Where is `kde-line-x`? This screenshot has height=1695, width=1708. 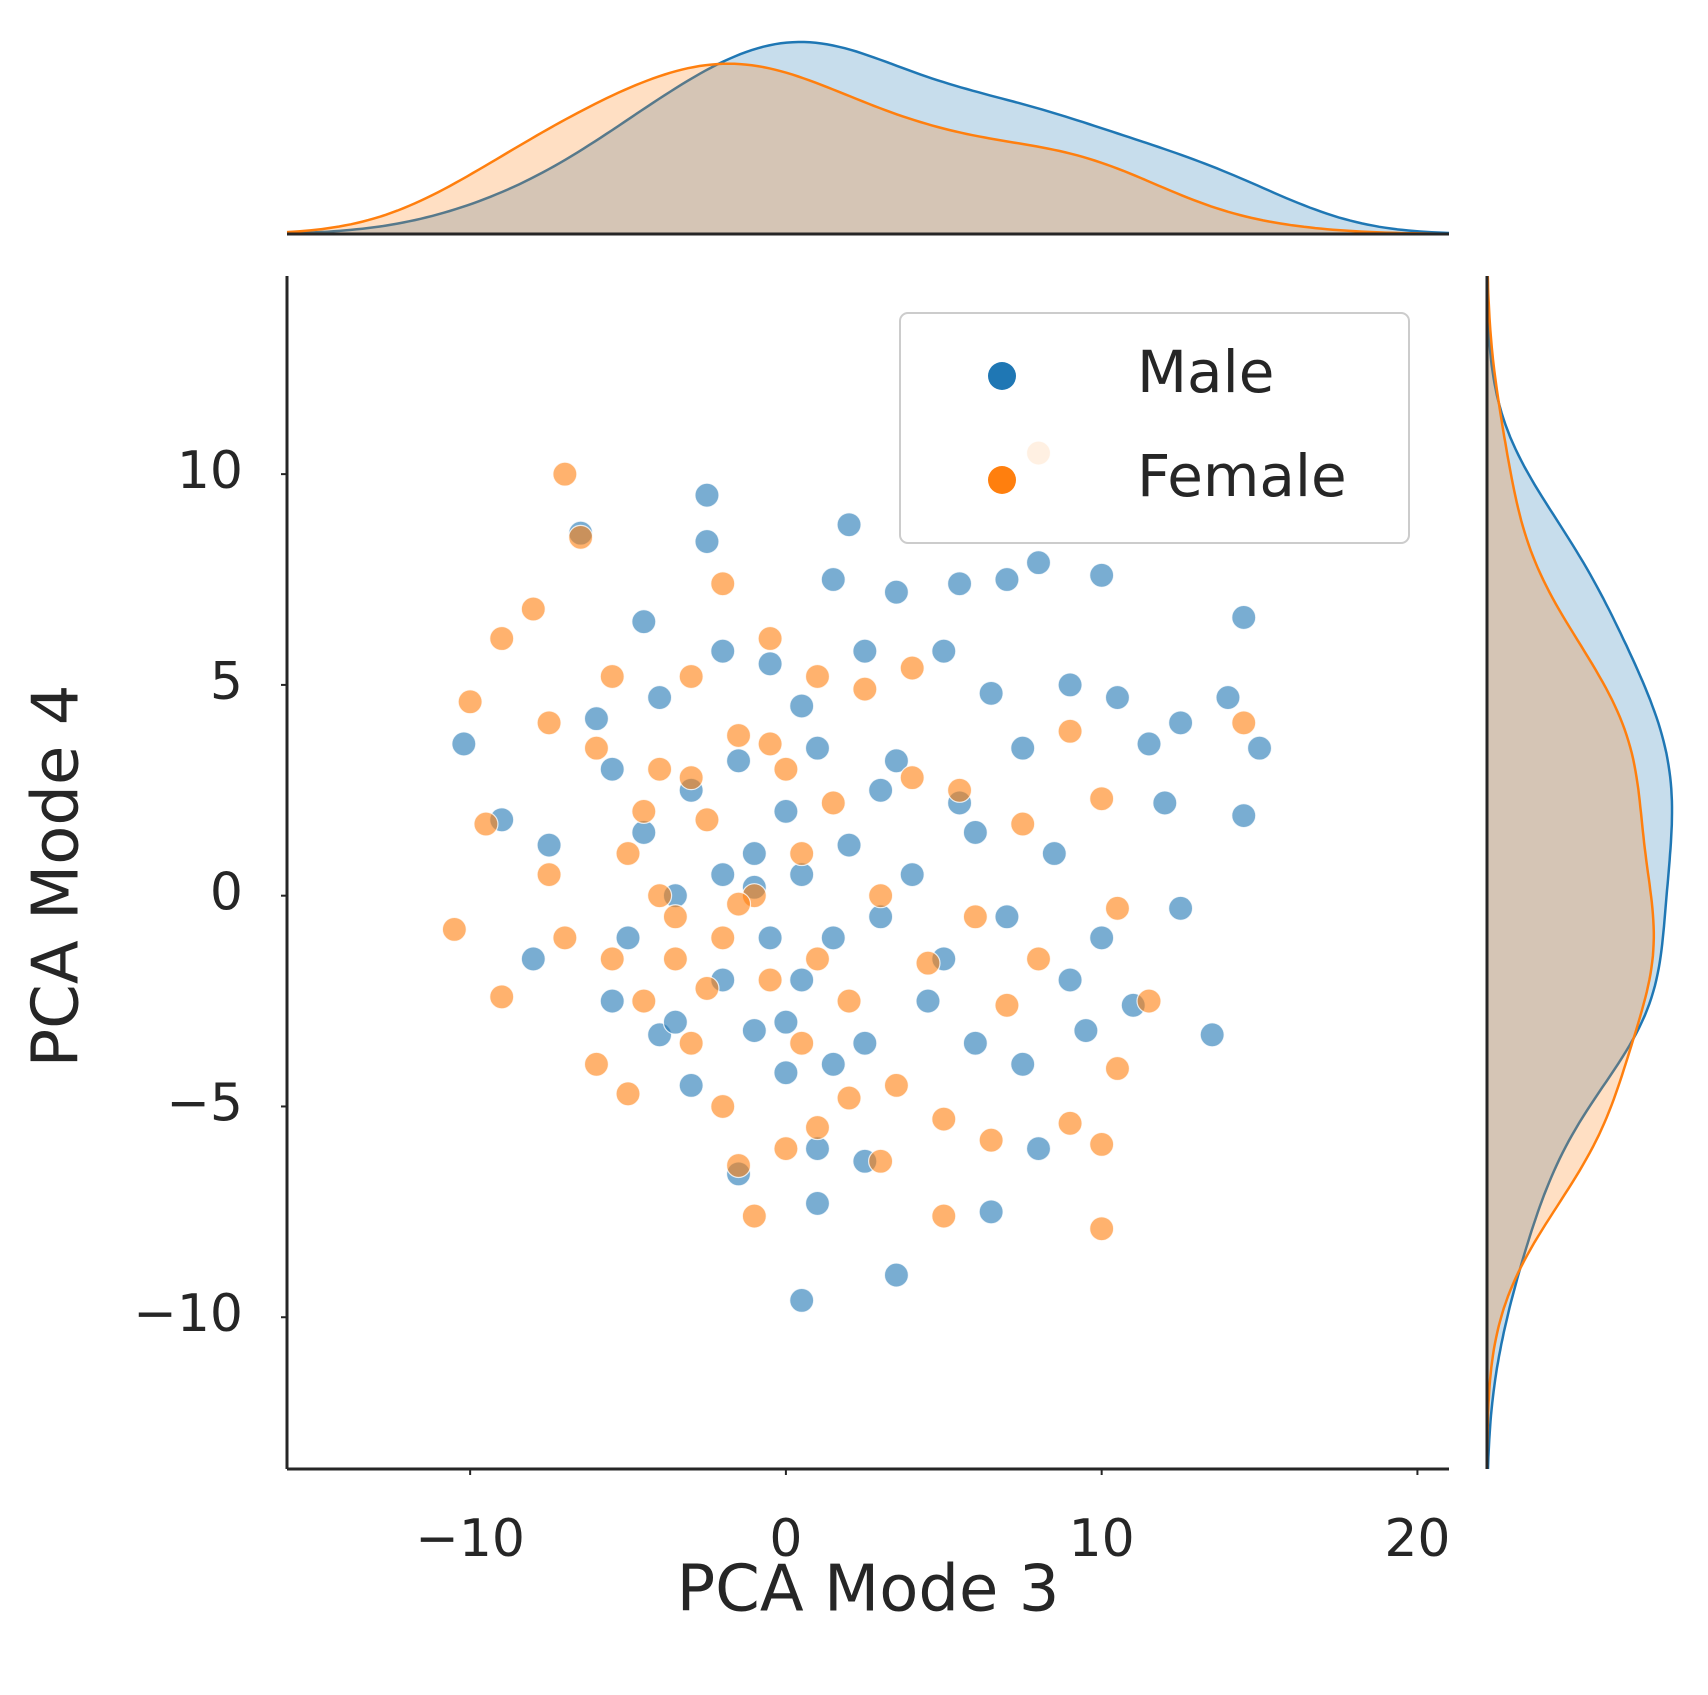
kde-line-x is located at coordinates (868, 149).